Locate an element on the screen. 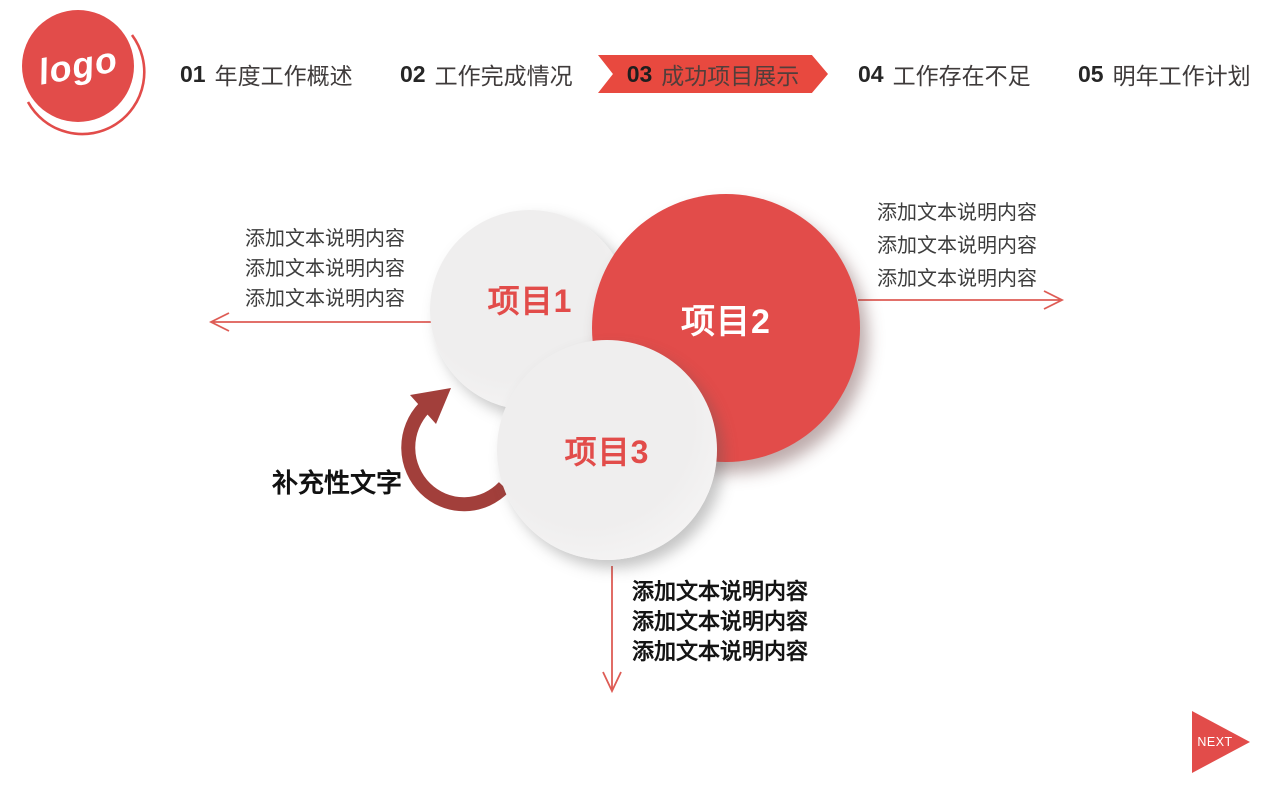 The image size is (1280, 800). project-circle-3: 项目3 is located at coordinates (607, 450).